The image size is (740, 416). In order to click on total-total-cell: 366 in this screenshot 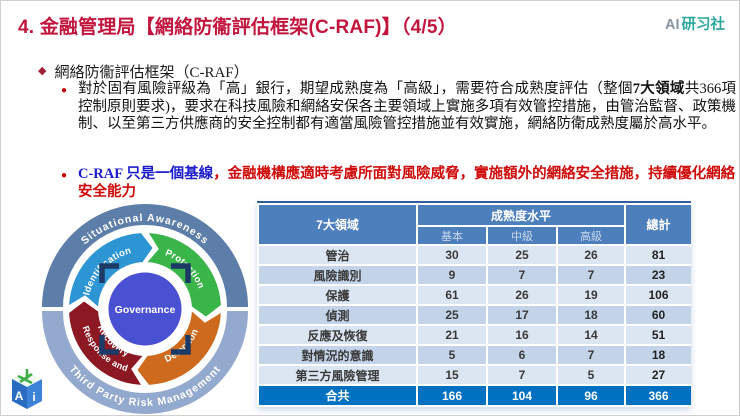, I will do `click(658, 395)`.